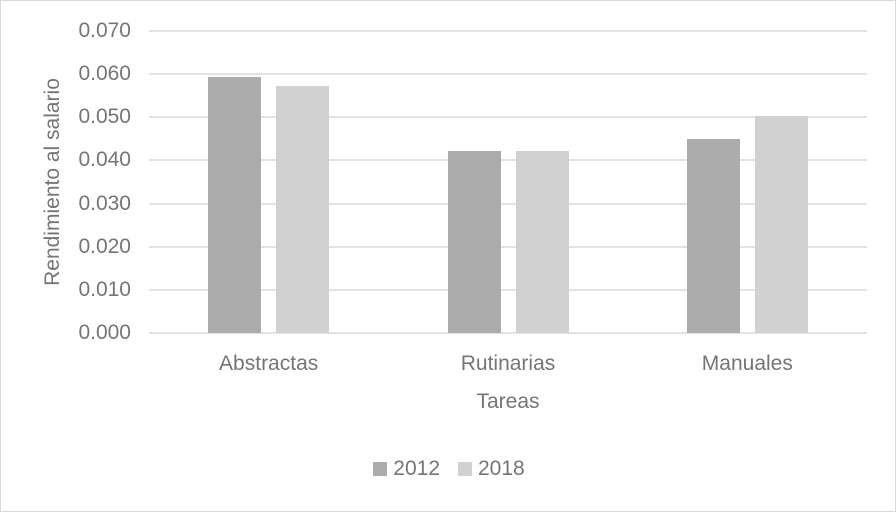 The width and height of the screenshot is (896, 512). Describe the element at coordinates (747, 363) in the screenshot. I see `x-axis-category-label: Manuales` at that location.